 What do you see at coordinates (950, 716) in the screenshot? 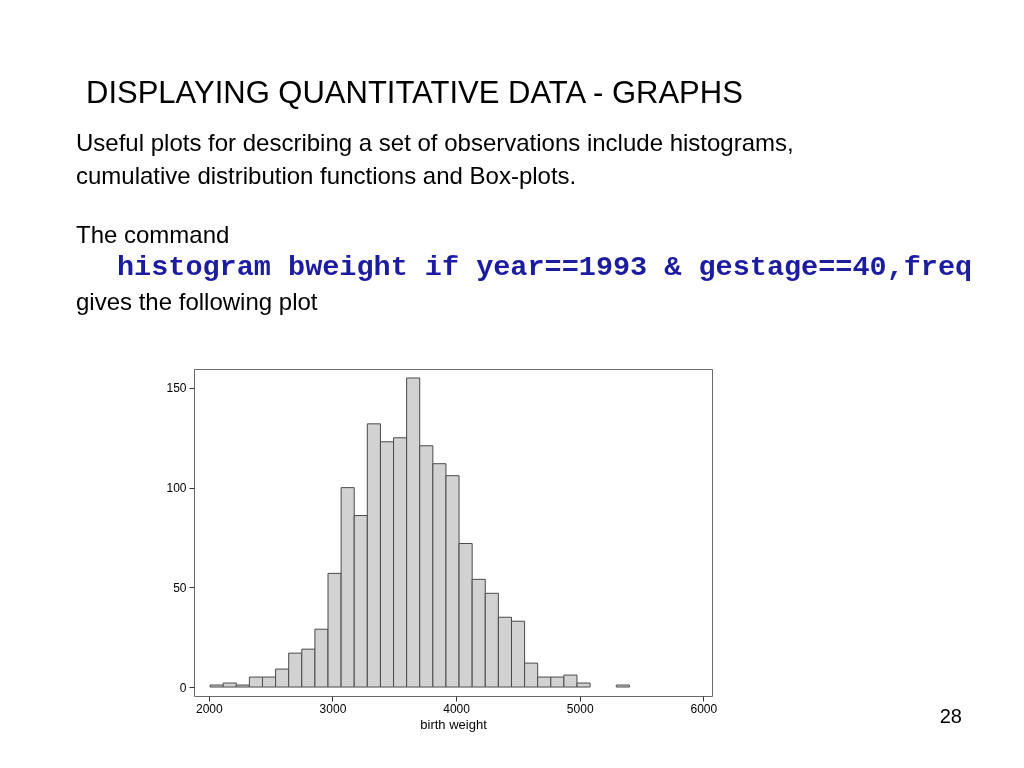
I see `text: 28` at bounding box center [950, 716].